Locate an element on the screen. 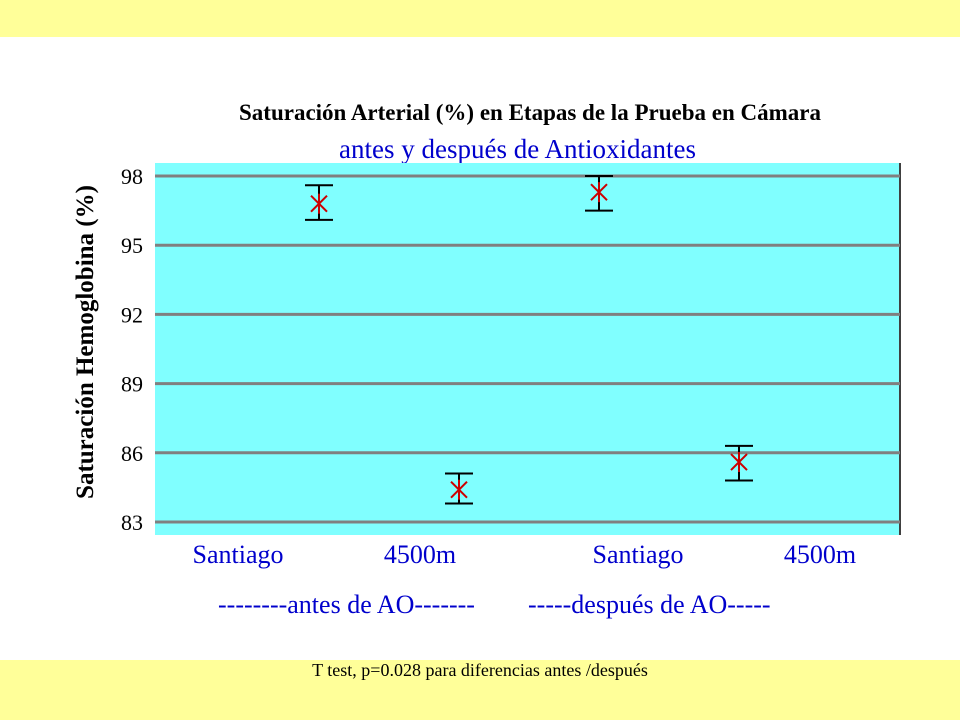 Image resolution: width=960 pixels, height=720 pixels. chart-subtitle: antes y después de Antioxidantes is located at coordinates (517, 149).